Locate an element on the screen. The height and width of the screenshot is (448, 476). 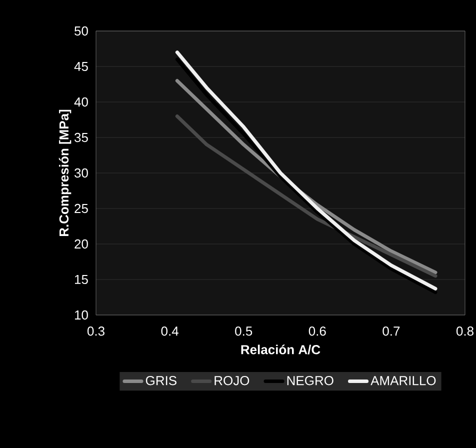
y-tick-label: 40 is located at coordinates (81, 102).